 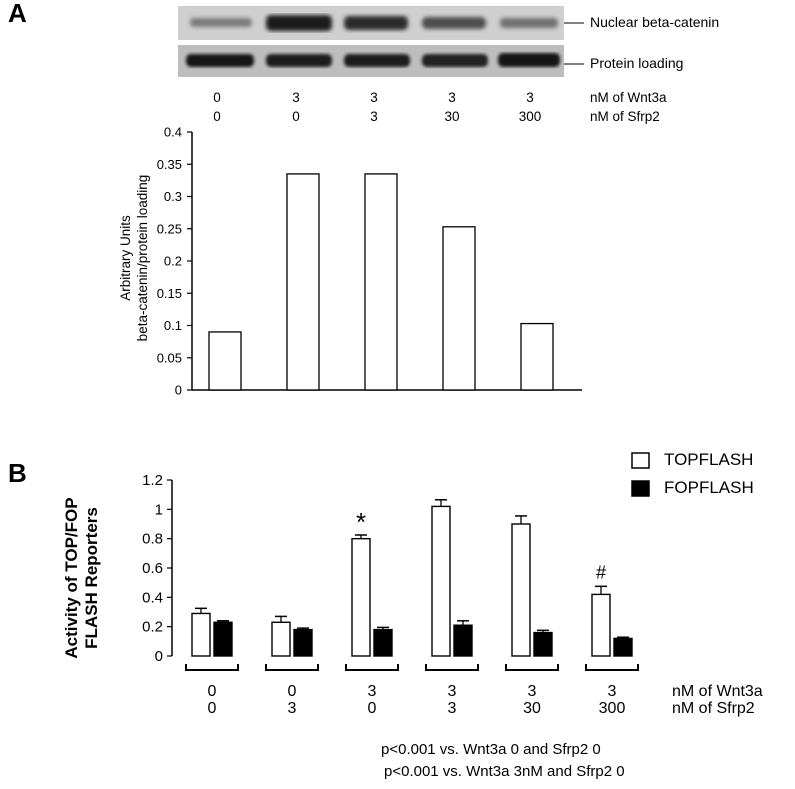 What do you see at coordinates (125, 258) in the screenshot?
I see `chart-a-ylabel-line1: Arbitrary Units` at bounding box center [125, 258].